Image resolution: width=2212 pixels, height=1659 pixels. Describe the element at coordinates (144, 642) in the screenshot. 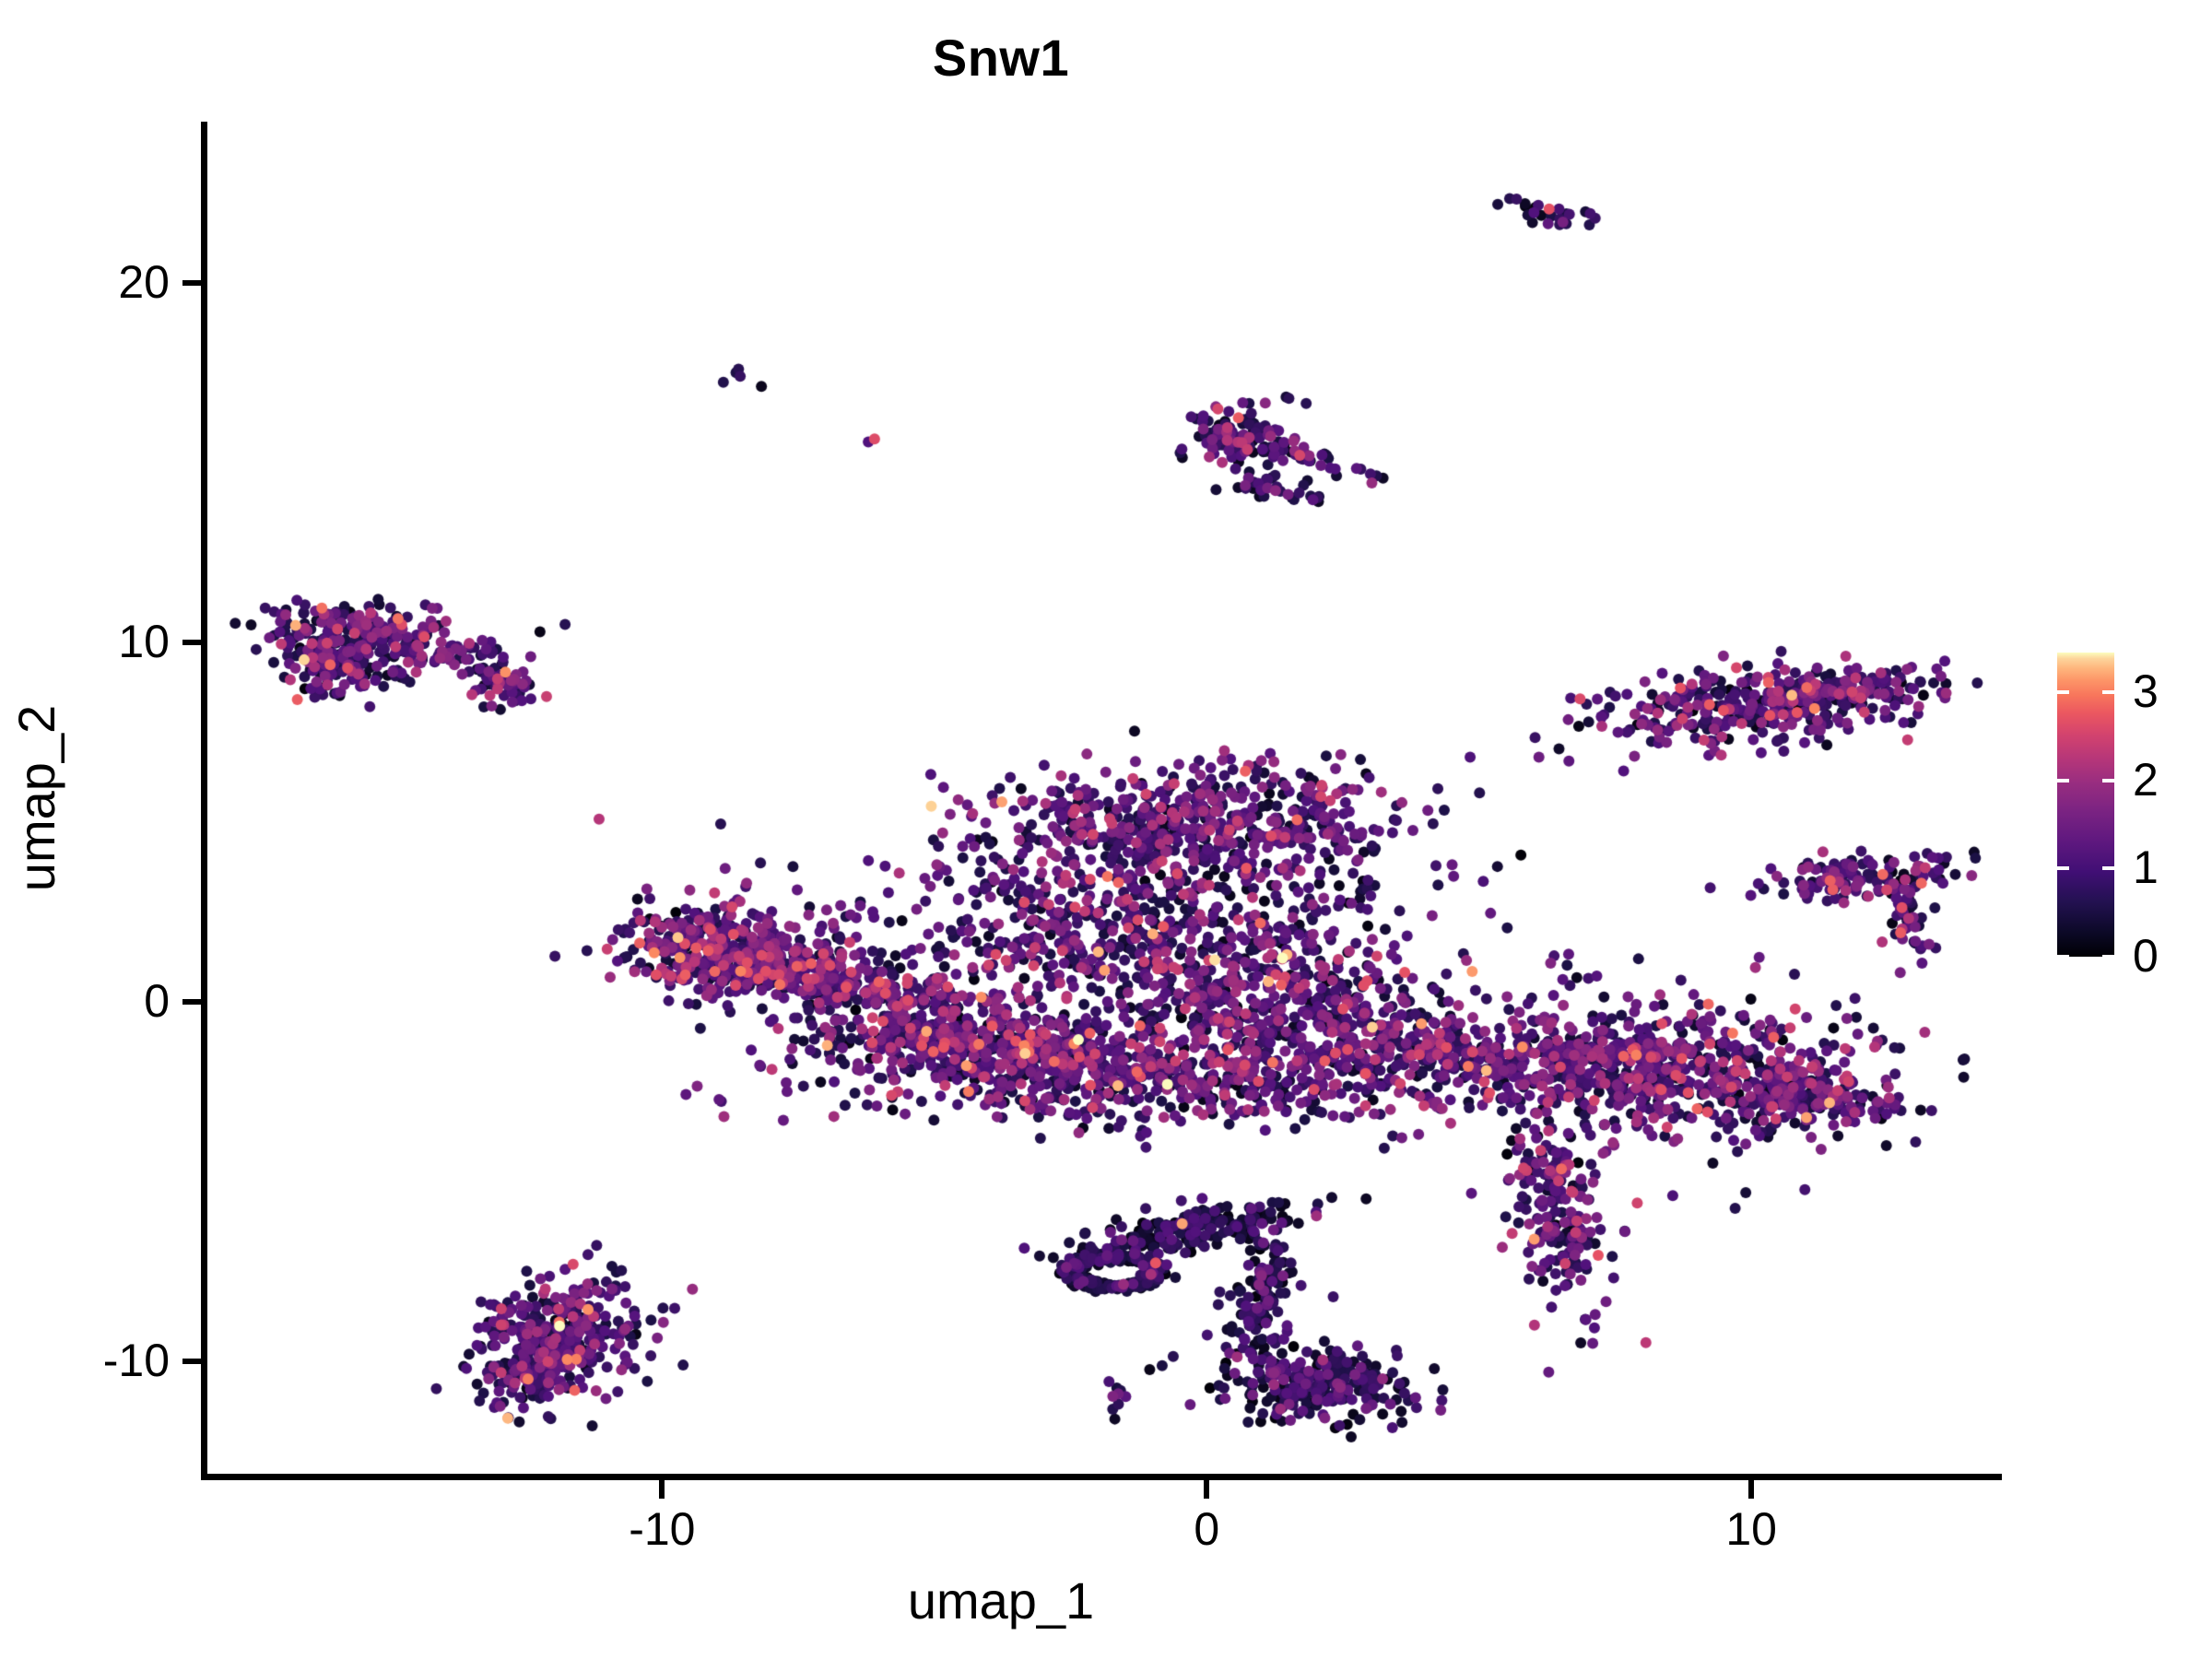

I see `y-tick-label: 10` at that location.